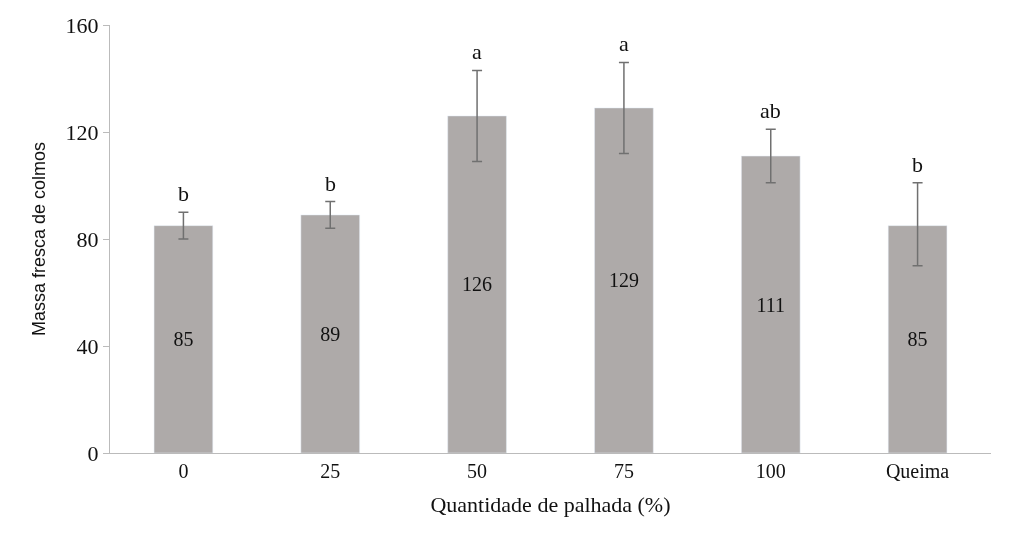  I want to click on y-tick-label: 0, so click(93, 453).